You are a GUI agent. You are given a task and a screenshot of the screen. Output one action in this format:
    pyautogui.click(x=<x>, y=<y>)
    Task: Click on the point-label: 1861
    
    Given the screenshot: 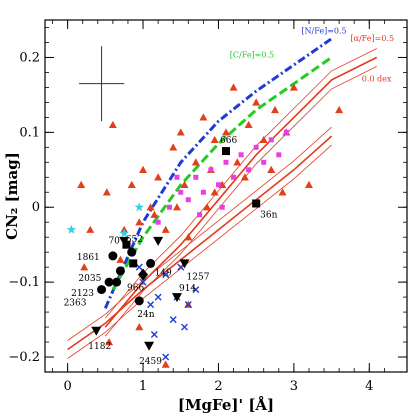 What is the action you would take?
    pyautogui.click(x=88, y=258)
    